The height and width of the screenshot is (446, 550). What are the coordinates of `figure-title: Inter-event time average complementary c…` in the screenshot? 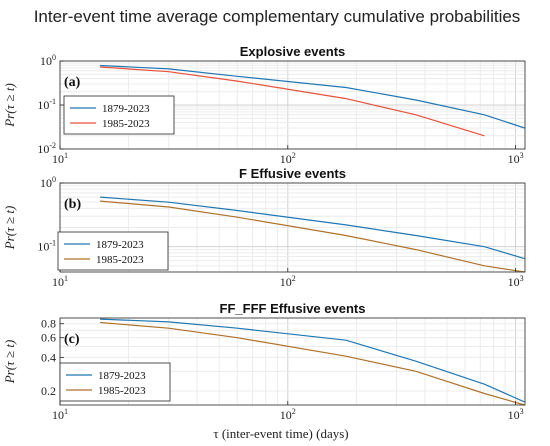 It's located at (277, 16).